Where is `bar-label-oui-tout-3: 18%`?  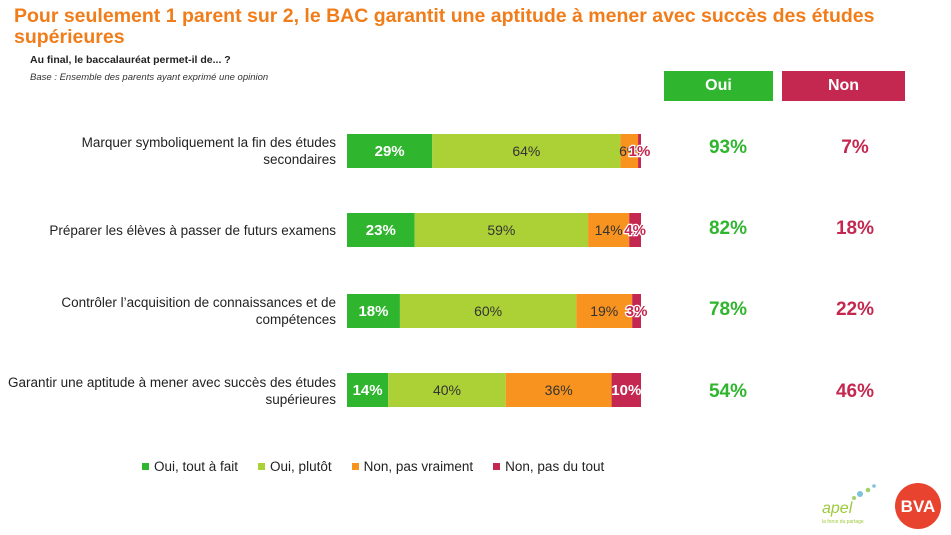 bar-label-oui-tout-3: 18% is located at coordinates (373, 311).